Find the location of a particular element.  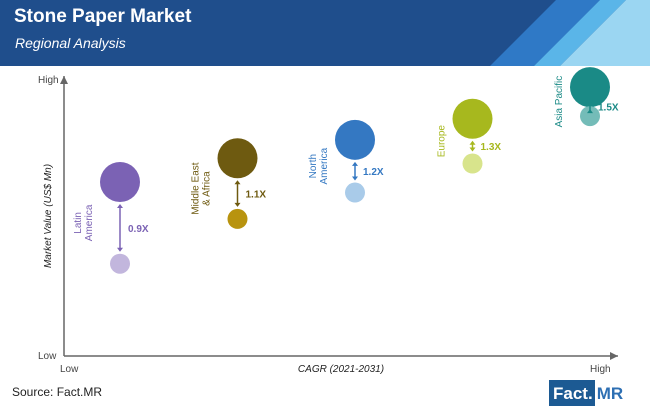

region-label-line: Middle East is located at coordinates (196, 188).